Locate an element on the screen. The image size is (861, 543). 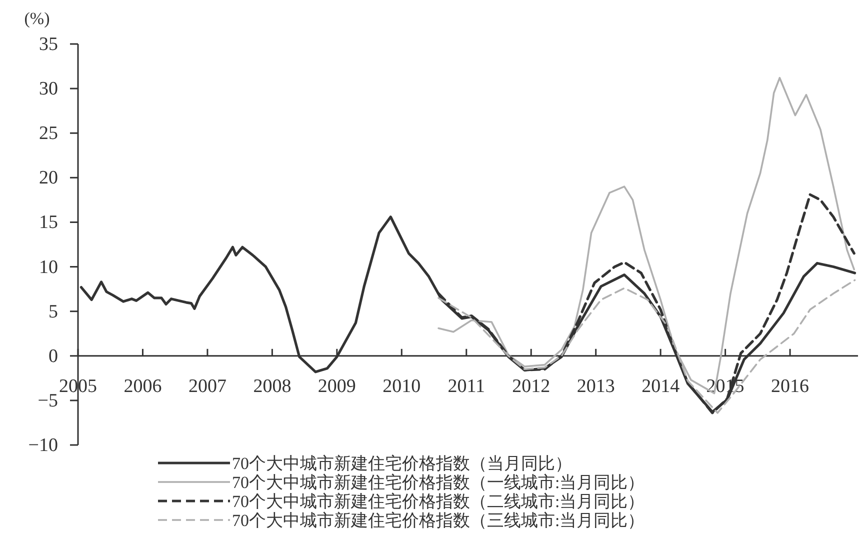
legend-label: 70个大中城市新建住宅价格指数（二线城市:当月同比） is located at coordinates (438, 501).